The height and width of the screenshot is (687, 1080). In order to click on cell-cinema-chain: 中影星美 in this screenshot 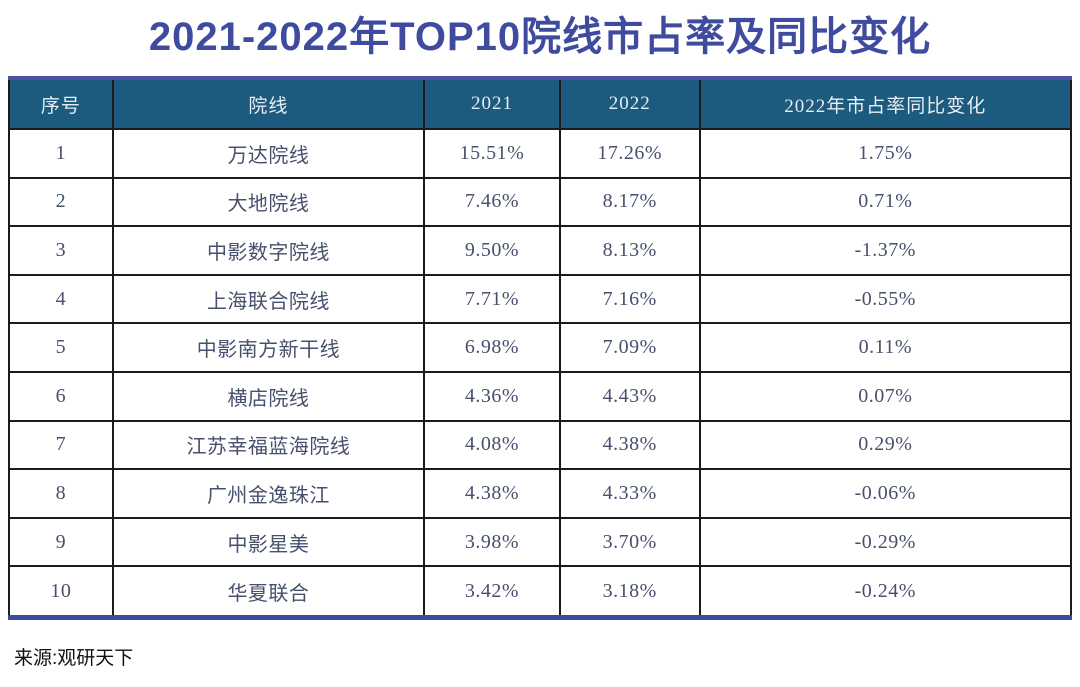, I will do `click(268, 542)`.